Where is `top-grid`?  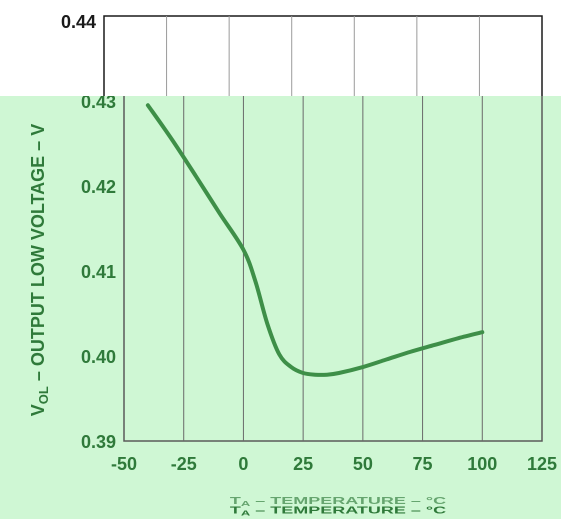
top-grid is located at coordinates (323, 56).